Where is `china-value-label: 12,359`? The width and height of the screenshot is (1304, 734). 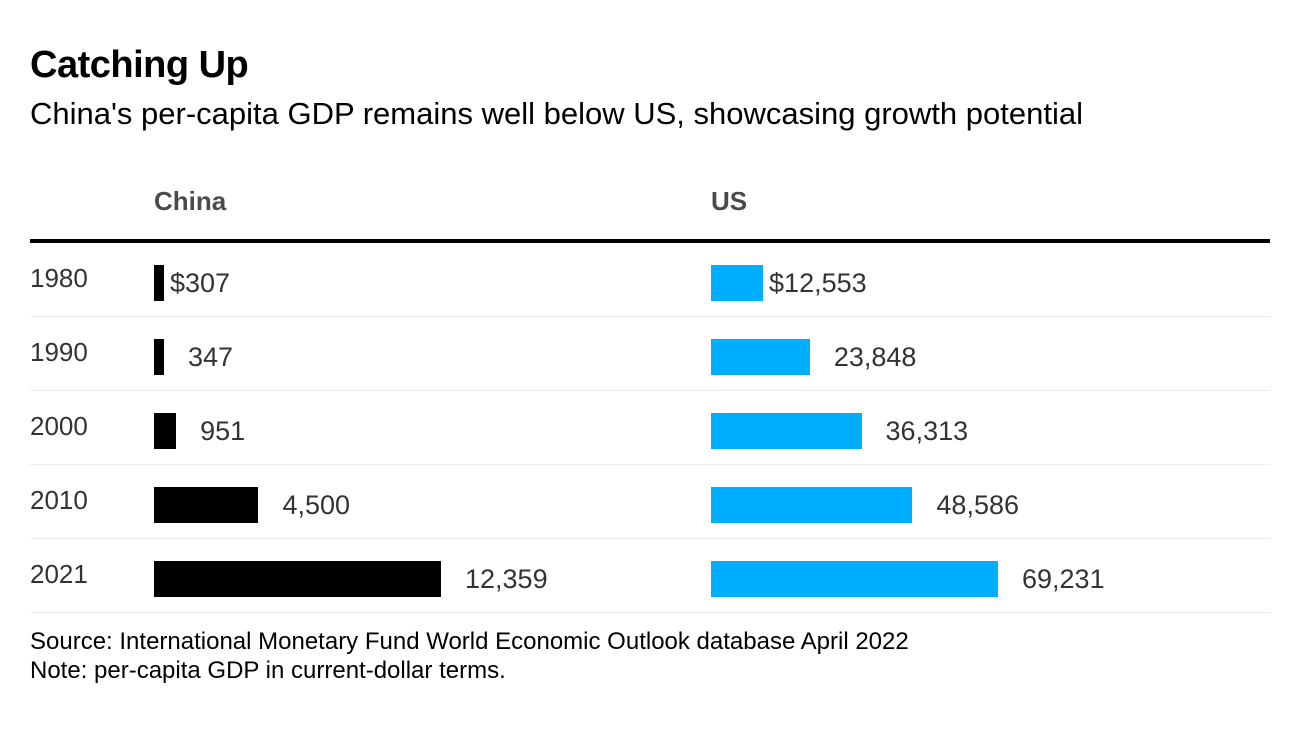 china-value-label: 12,359 is located at coordinates (506, 579).